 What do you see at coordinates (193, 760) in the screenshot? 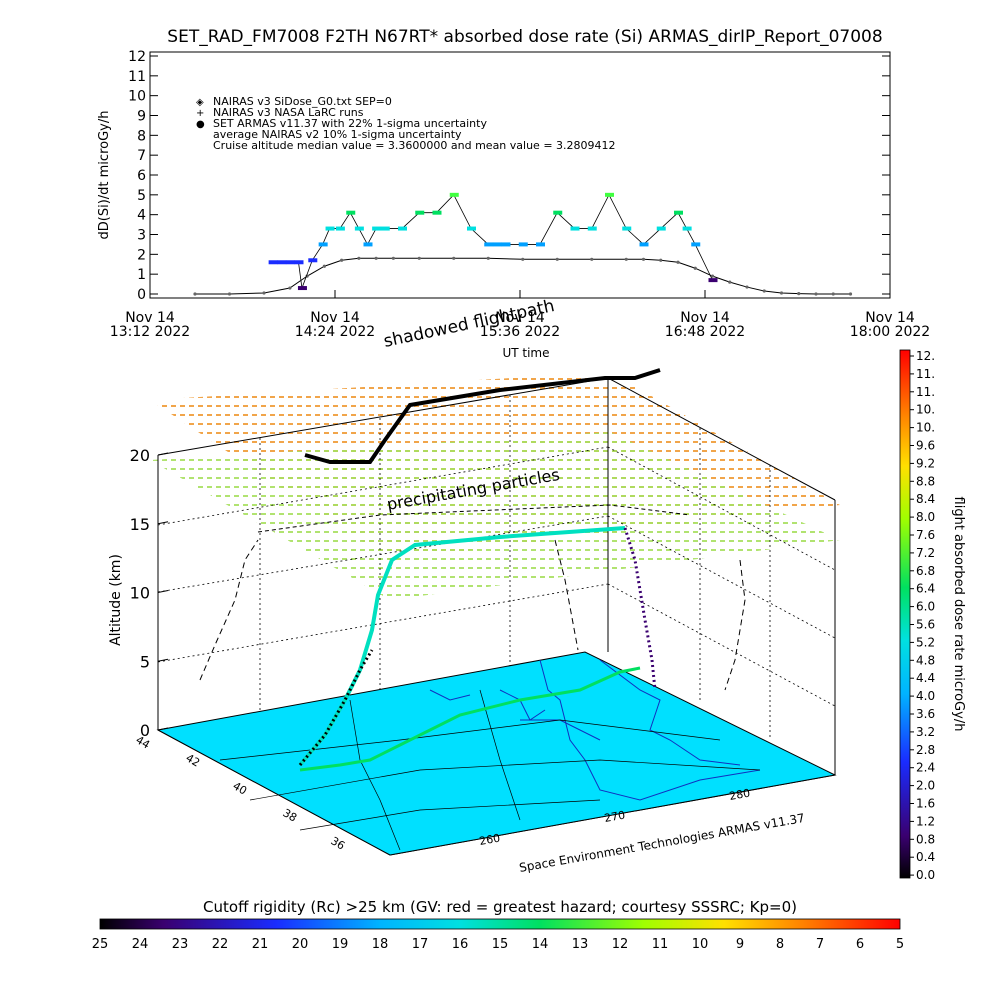
I see `lat-tick-label: 42` at bounding box center [193, 760].